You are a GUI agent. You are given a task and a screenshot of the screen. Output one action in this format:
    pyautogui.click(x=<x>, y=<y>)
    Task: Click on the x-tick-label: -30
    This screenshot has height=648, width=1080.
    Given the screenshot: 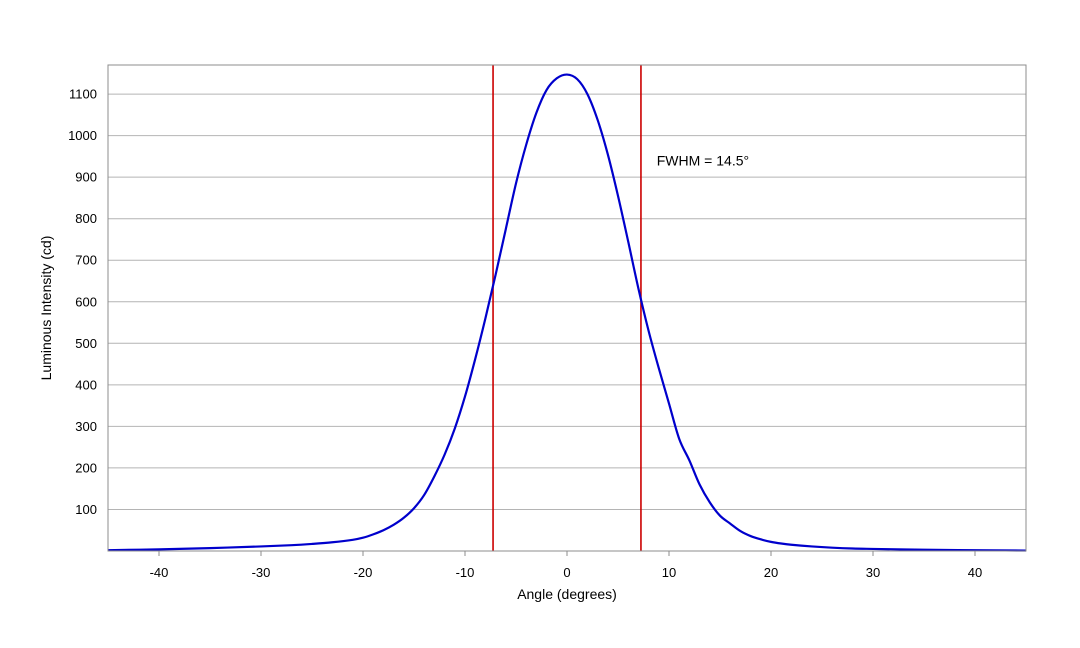 What is the action you would take?
    pyautogui.click(x=261, y=572)
    